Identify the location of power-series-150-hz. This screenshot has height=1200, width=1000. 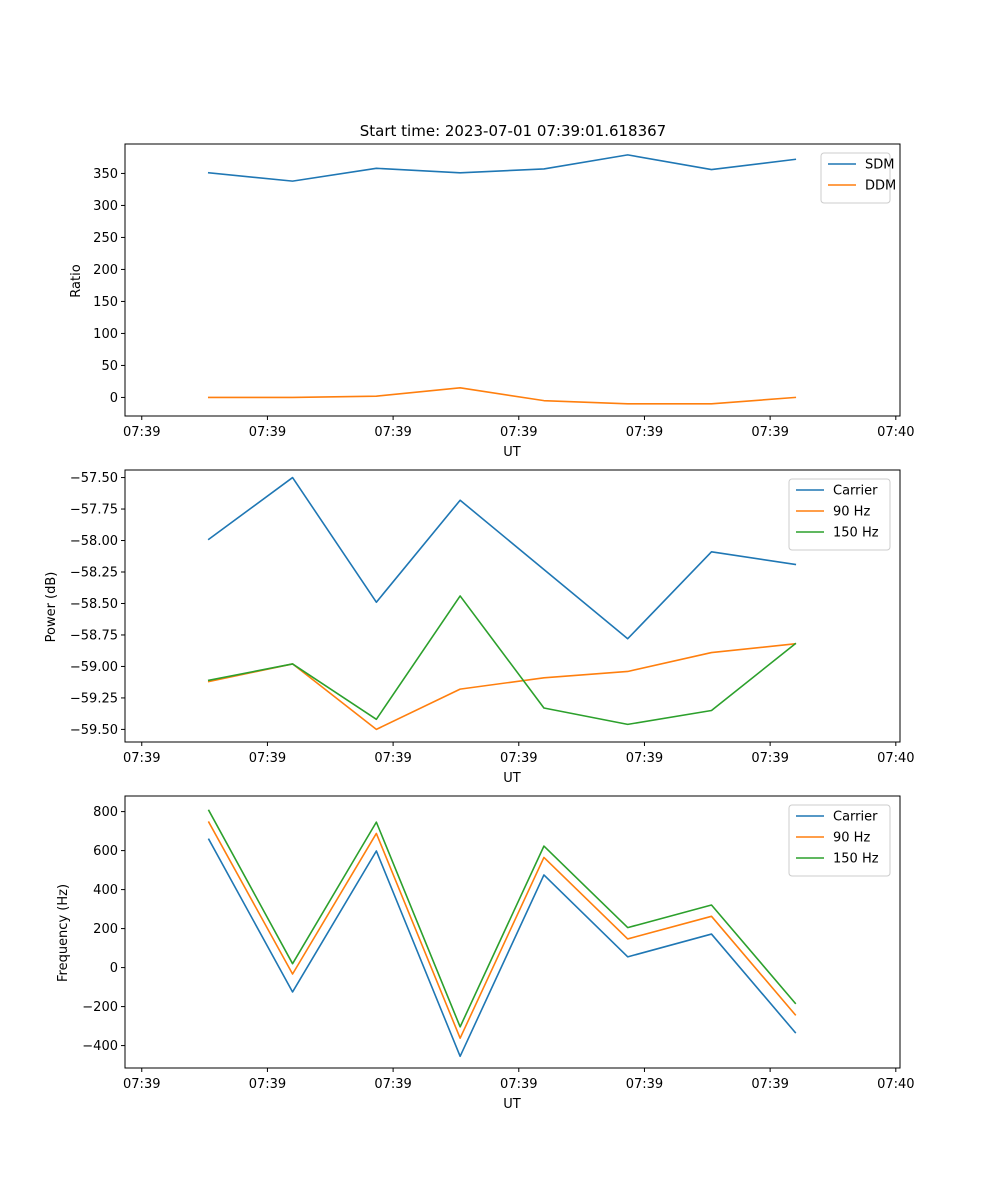
(502, 660).